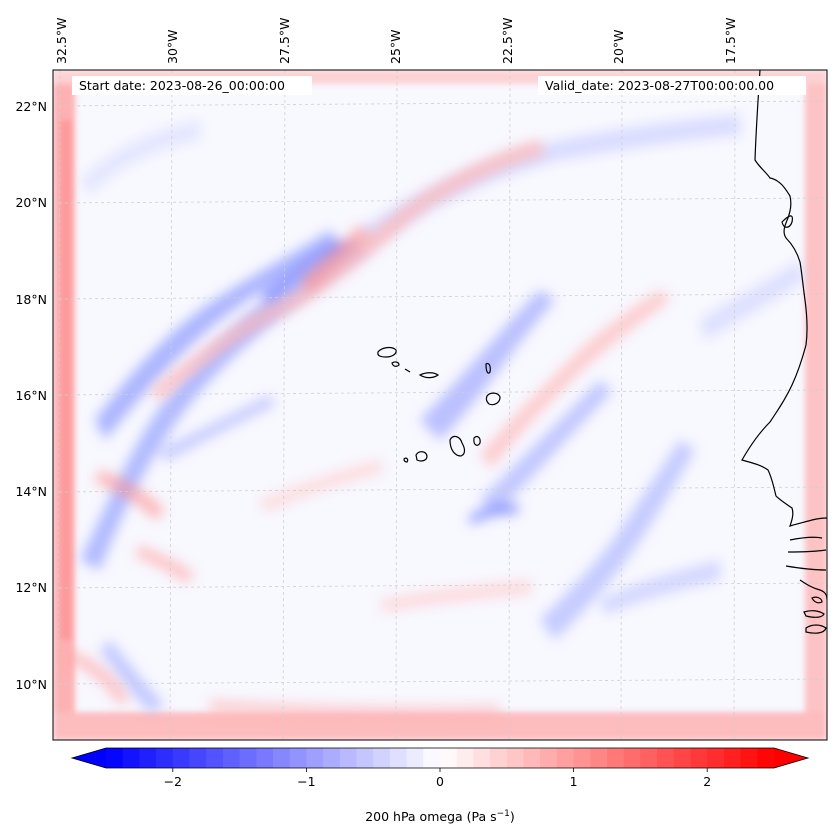 This screenshot has width=837, height=839. Describe the element at coordinates (407, 370) in the screenshot. I see `island-santa-luzia` at that location.